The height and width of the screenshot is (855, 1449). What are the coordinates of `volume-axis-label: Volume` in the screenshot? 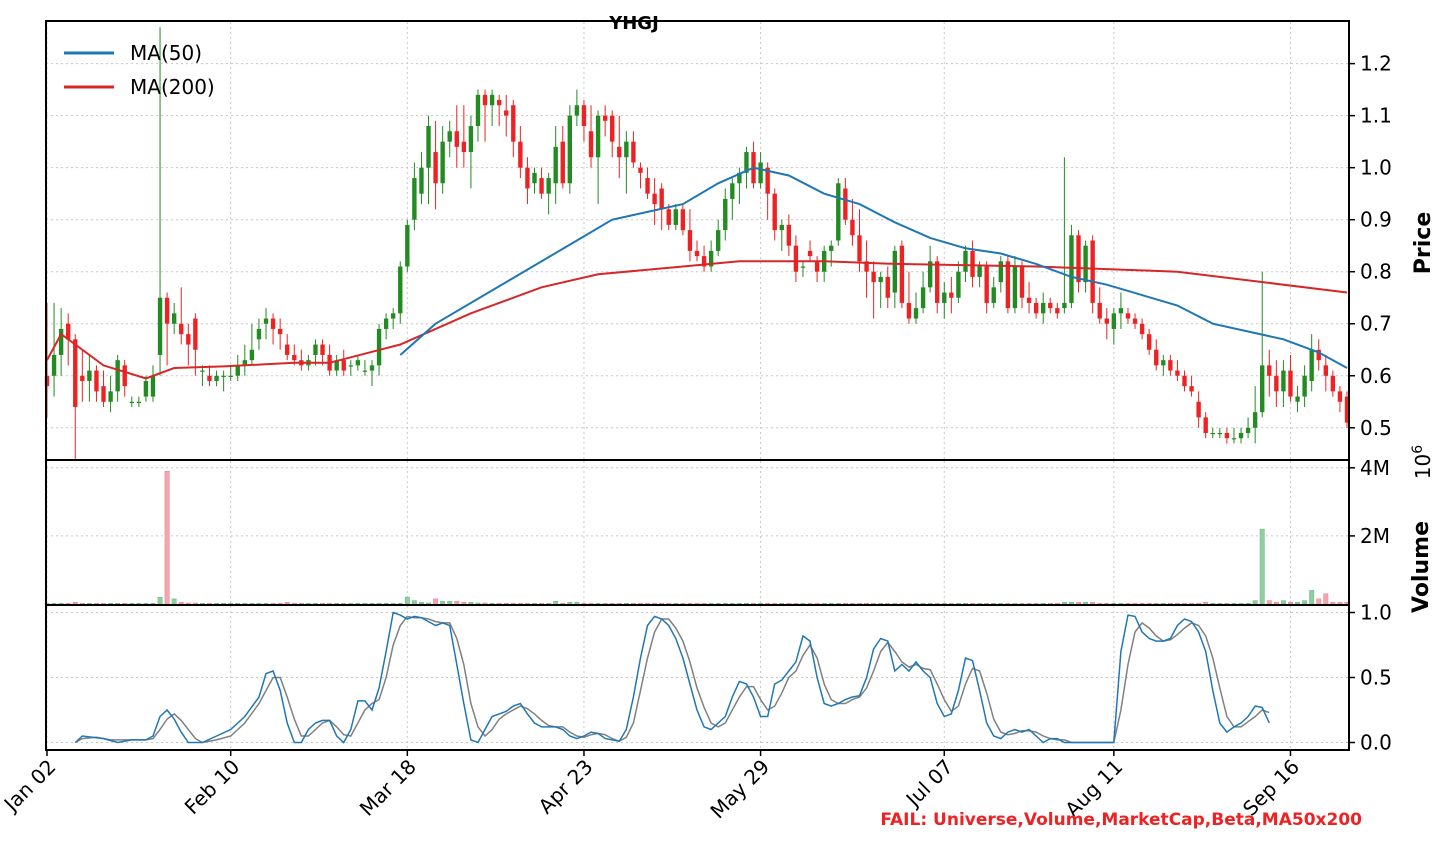 It's located at (1421, 567).